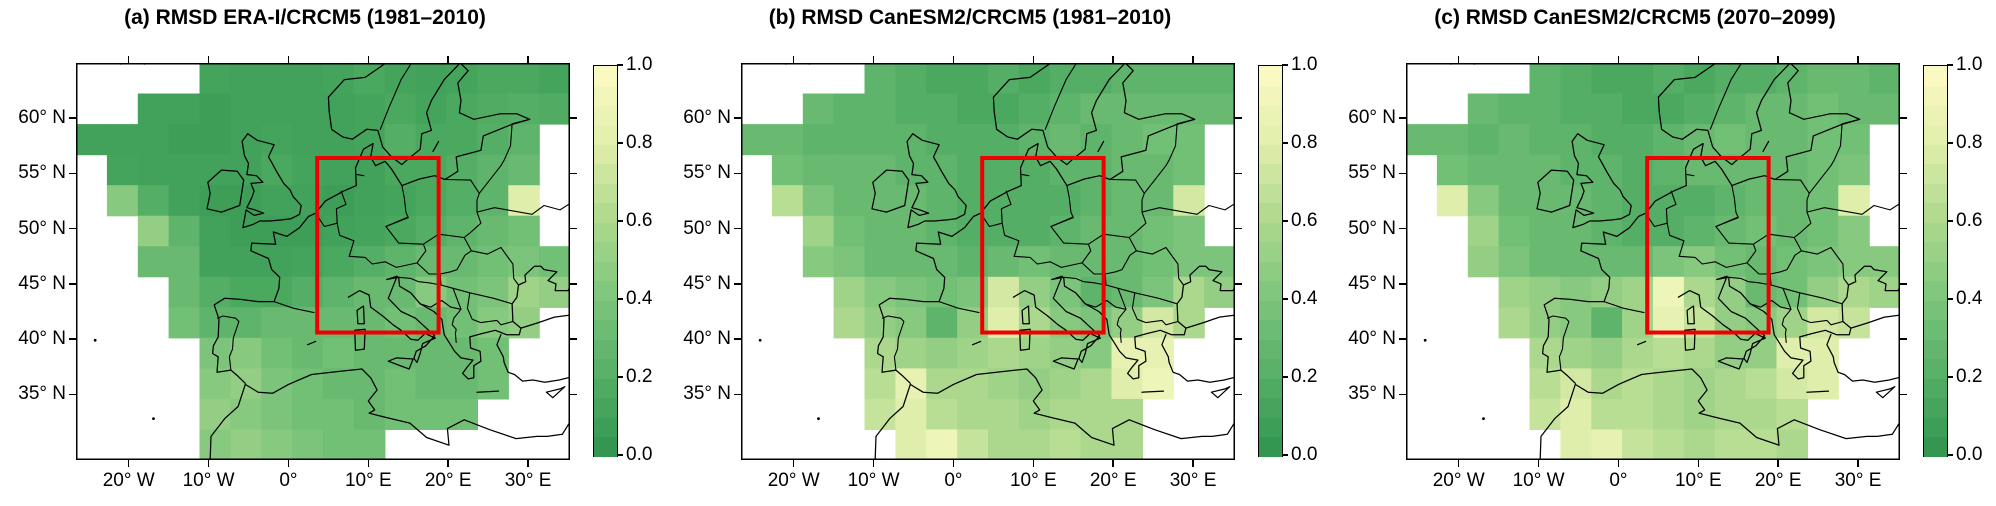 This screenshot has width=1996, height=506. What do you see at coordinates (953, 480) in the screenshot?
I see `x-tick-label: 0°` at bounding box center [953, 480].